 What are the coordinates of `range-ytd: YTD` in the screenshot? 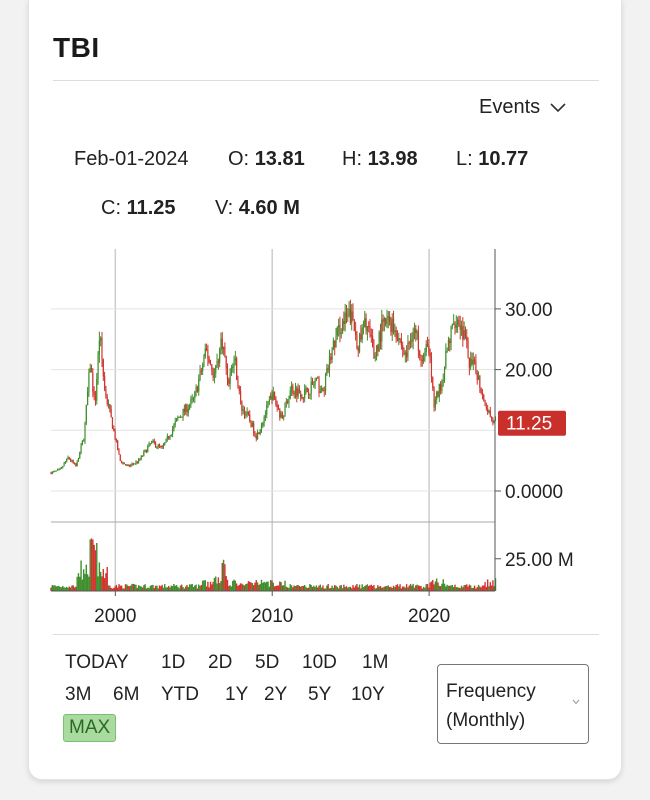 It's located at (180, 694).